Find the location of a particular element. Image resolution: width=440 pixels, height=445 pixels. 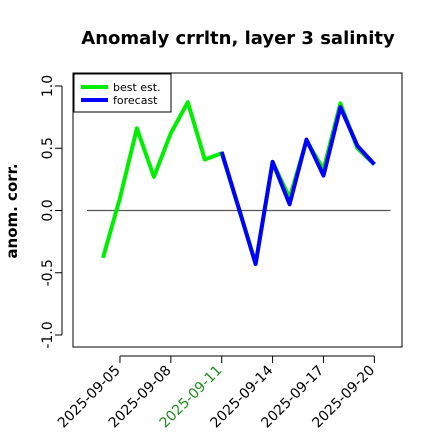

y-tick-label: -0.5 is located at coordinates (48, 272).